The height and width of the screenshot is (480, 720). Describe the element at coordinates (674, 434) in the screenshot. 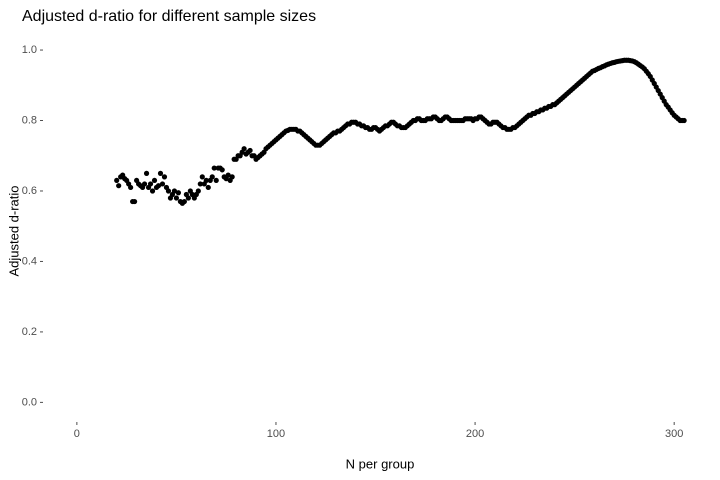

I see `x-tick-label: 300` at that location.